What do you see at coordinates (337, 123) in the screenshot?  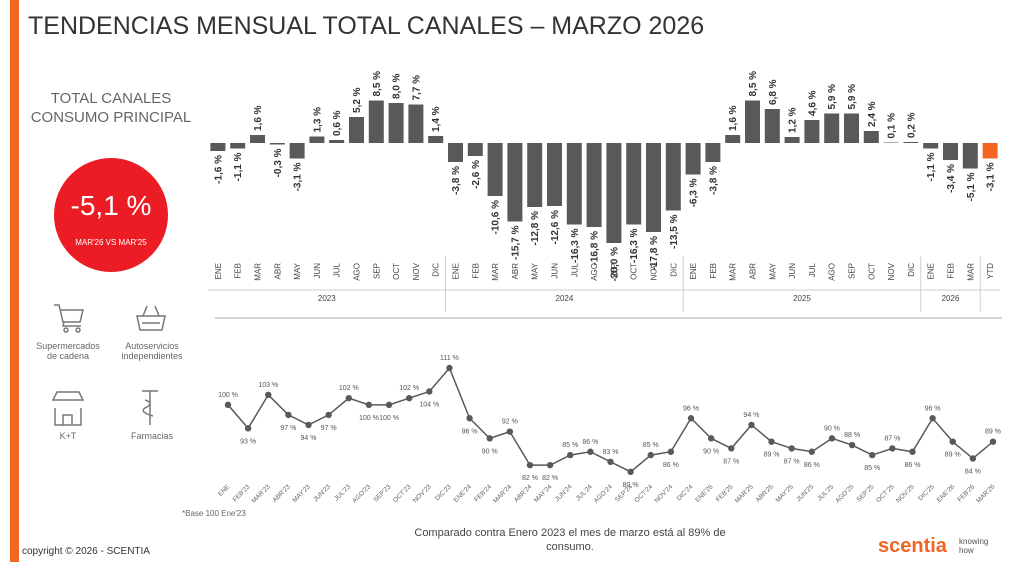 I see `bar-label: 0,6 %` at bounding box center [337, 123].